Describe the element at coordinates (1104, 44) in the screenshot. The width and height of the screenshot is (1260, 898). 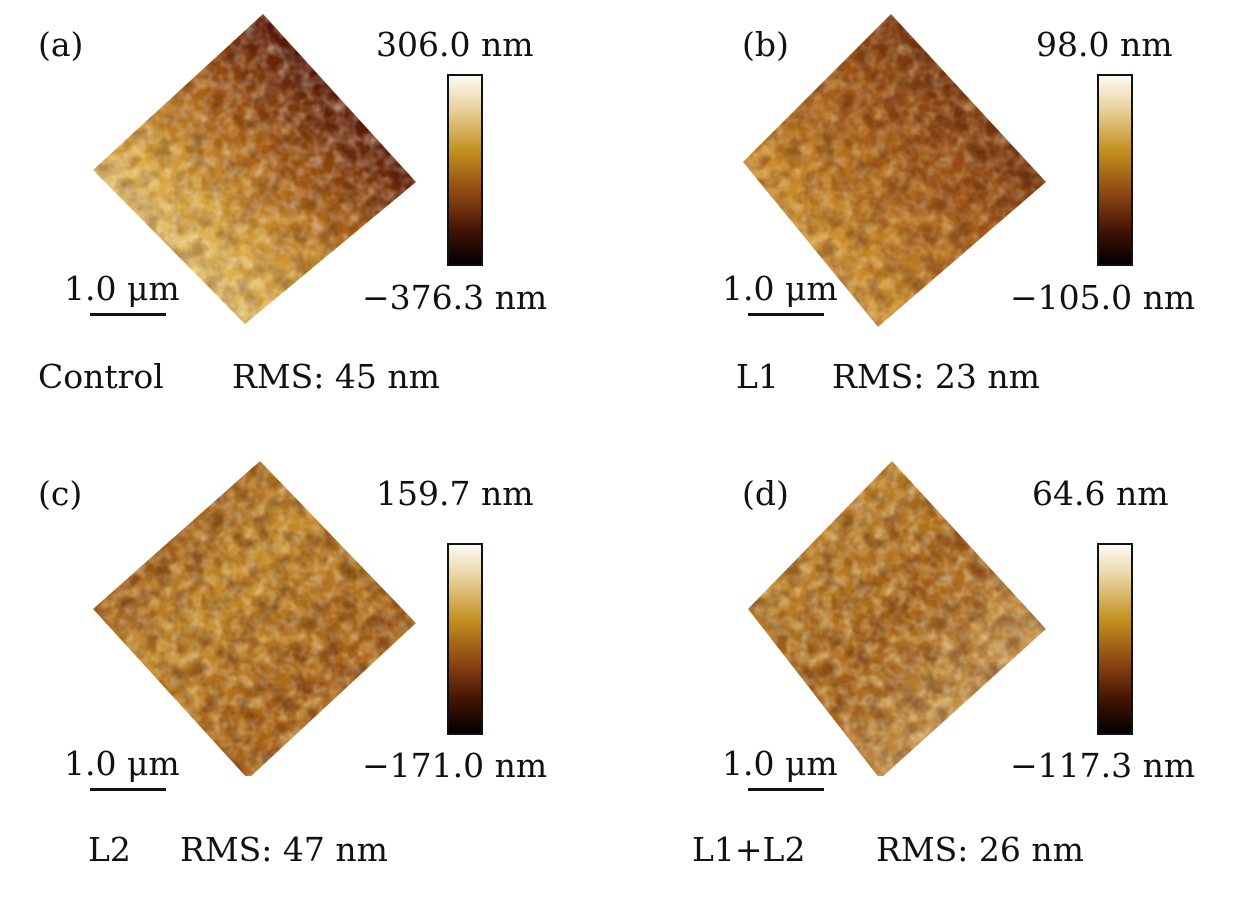
I see `colorbar-max-label: 98.0 nm` at that location.